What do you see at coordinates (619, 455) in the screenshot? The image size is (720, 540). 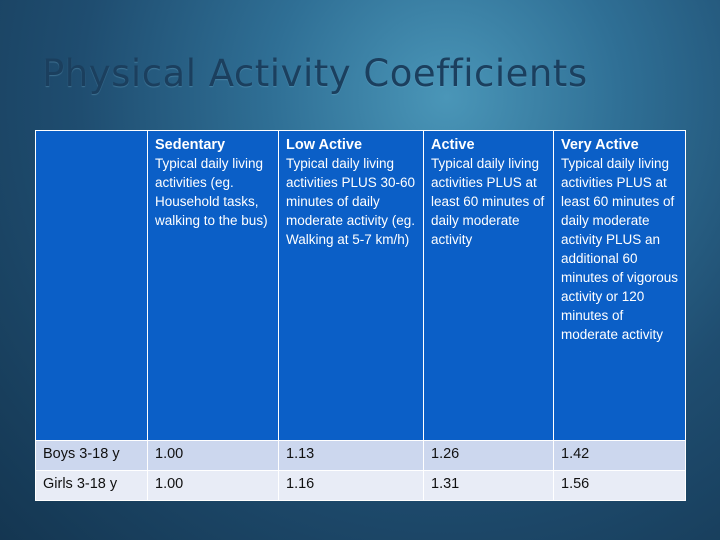 I see `table-cell: 1.42` at bounding box center [619, 455].